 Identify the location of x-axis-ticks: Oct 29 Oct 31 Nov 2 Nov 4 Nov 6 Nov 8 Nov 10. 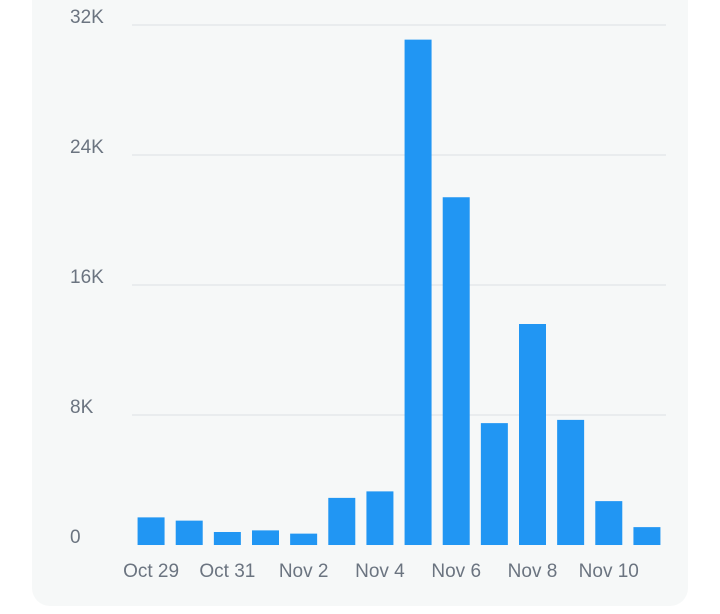
(381, 571).